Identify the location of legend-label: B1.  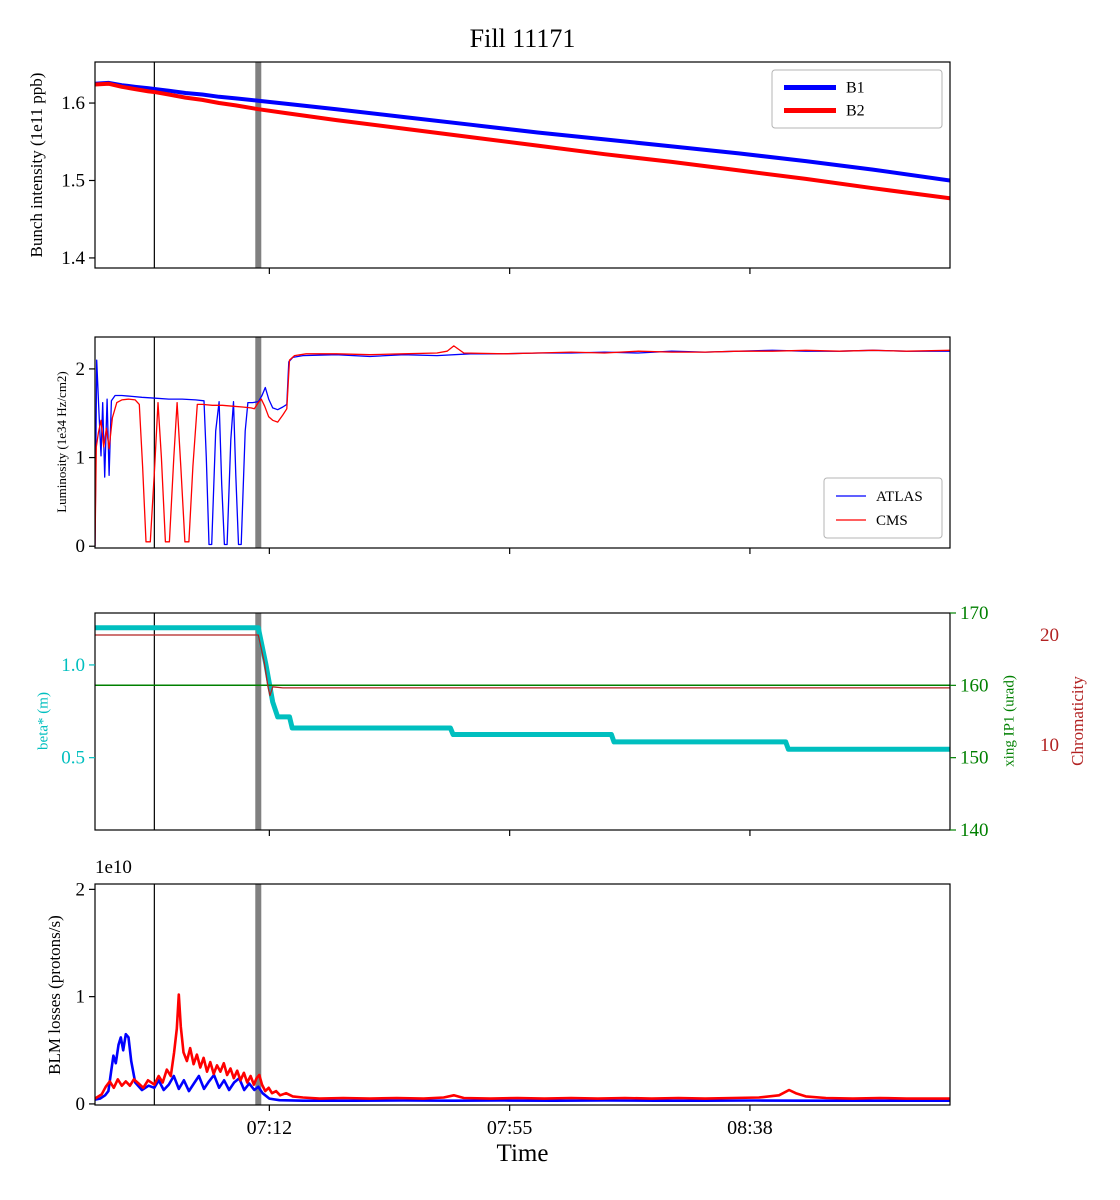
(855, 88).